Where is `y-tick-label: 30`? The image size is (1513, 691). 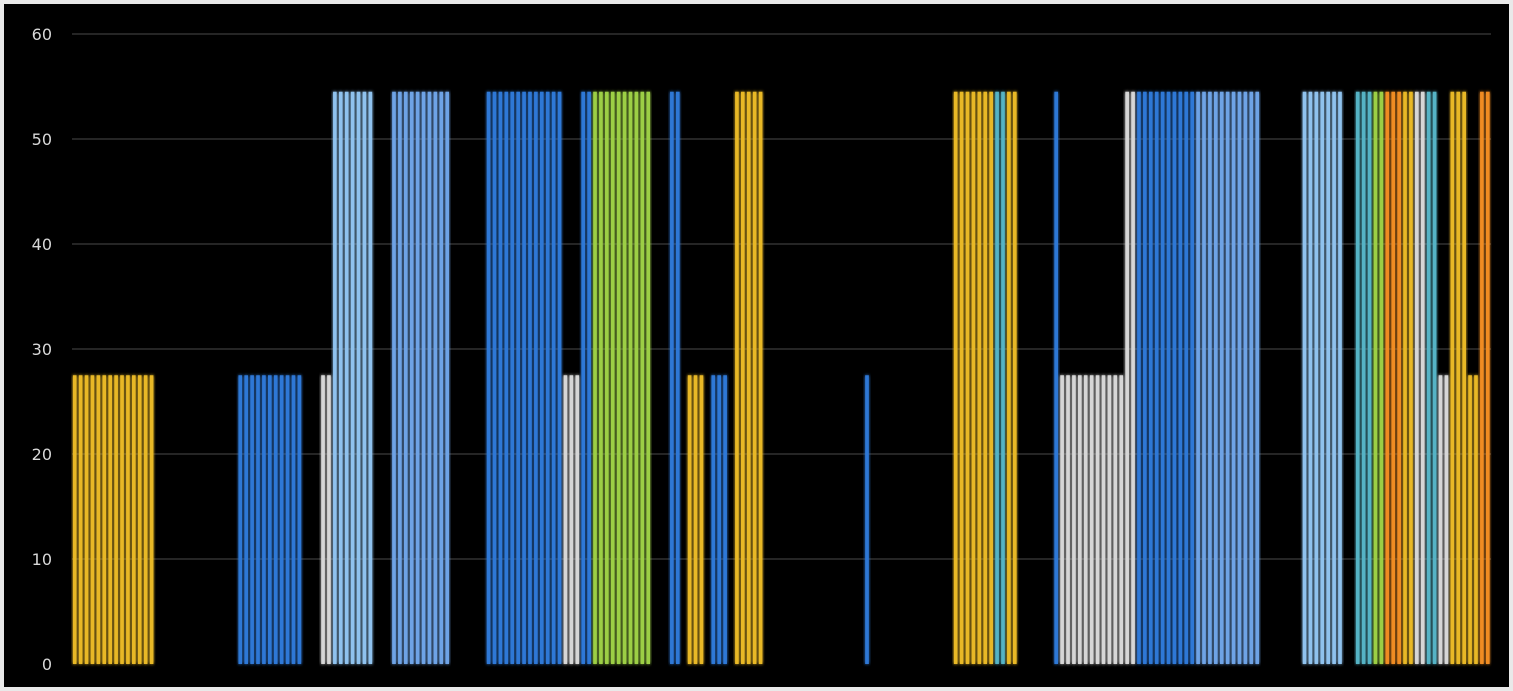 y-tick-label: 30 is located at coordinates (42, 349).